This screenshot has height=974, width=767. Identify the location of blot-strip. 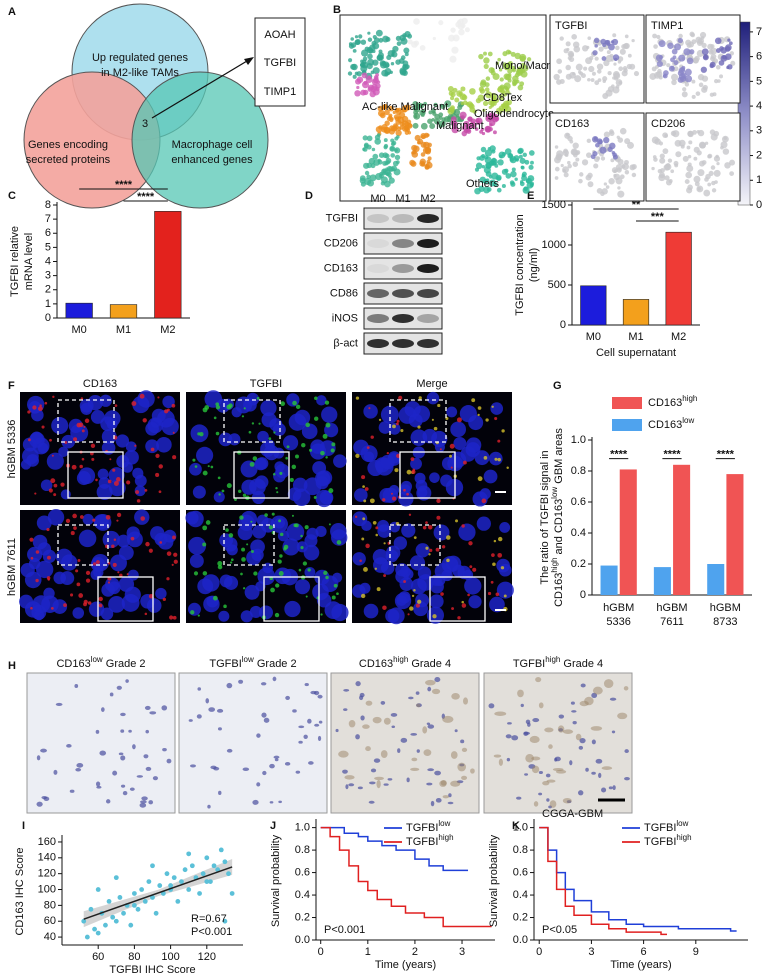
(403, 268).